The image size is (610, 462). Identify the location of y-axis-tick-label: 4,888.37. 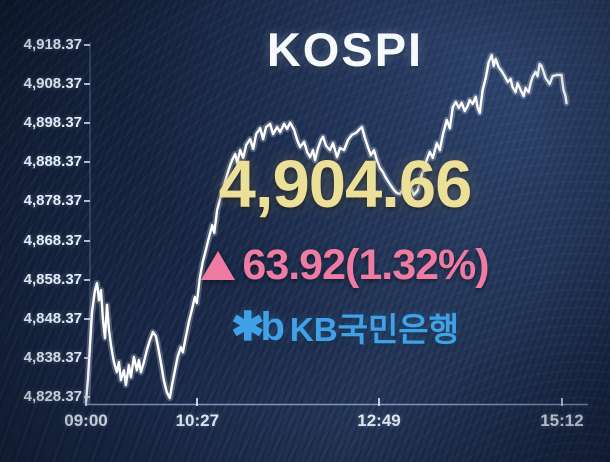
(52, 162).